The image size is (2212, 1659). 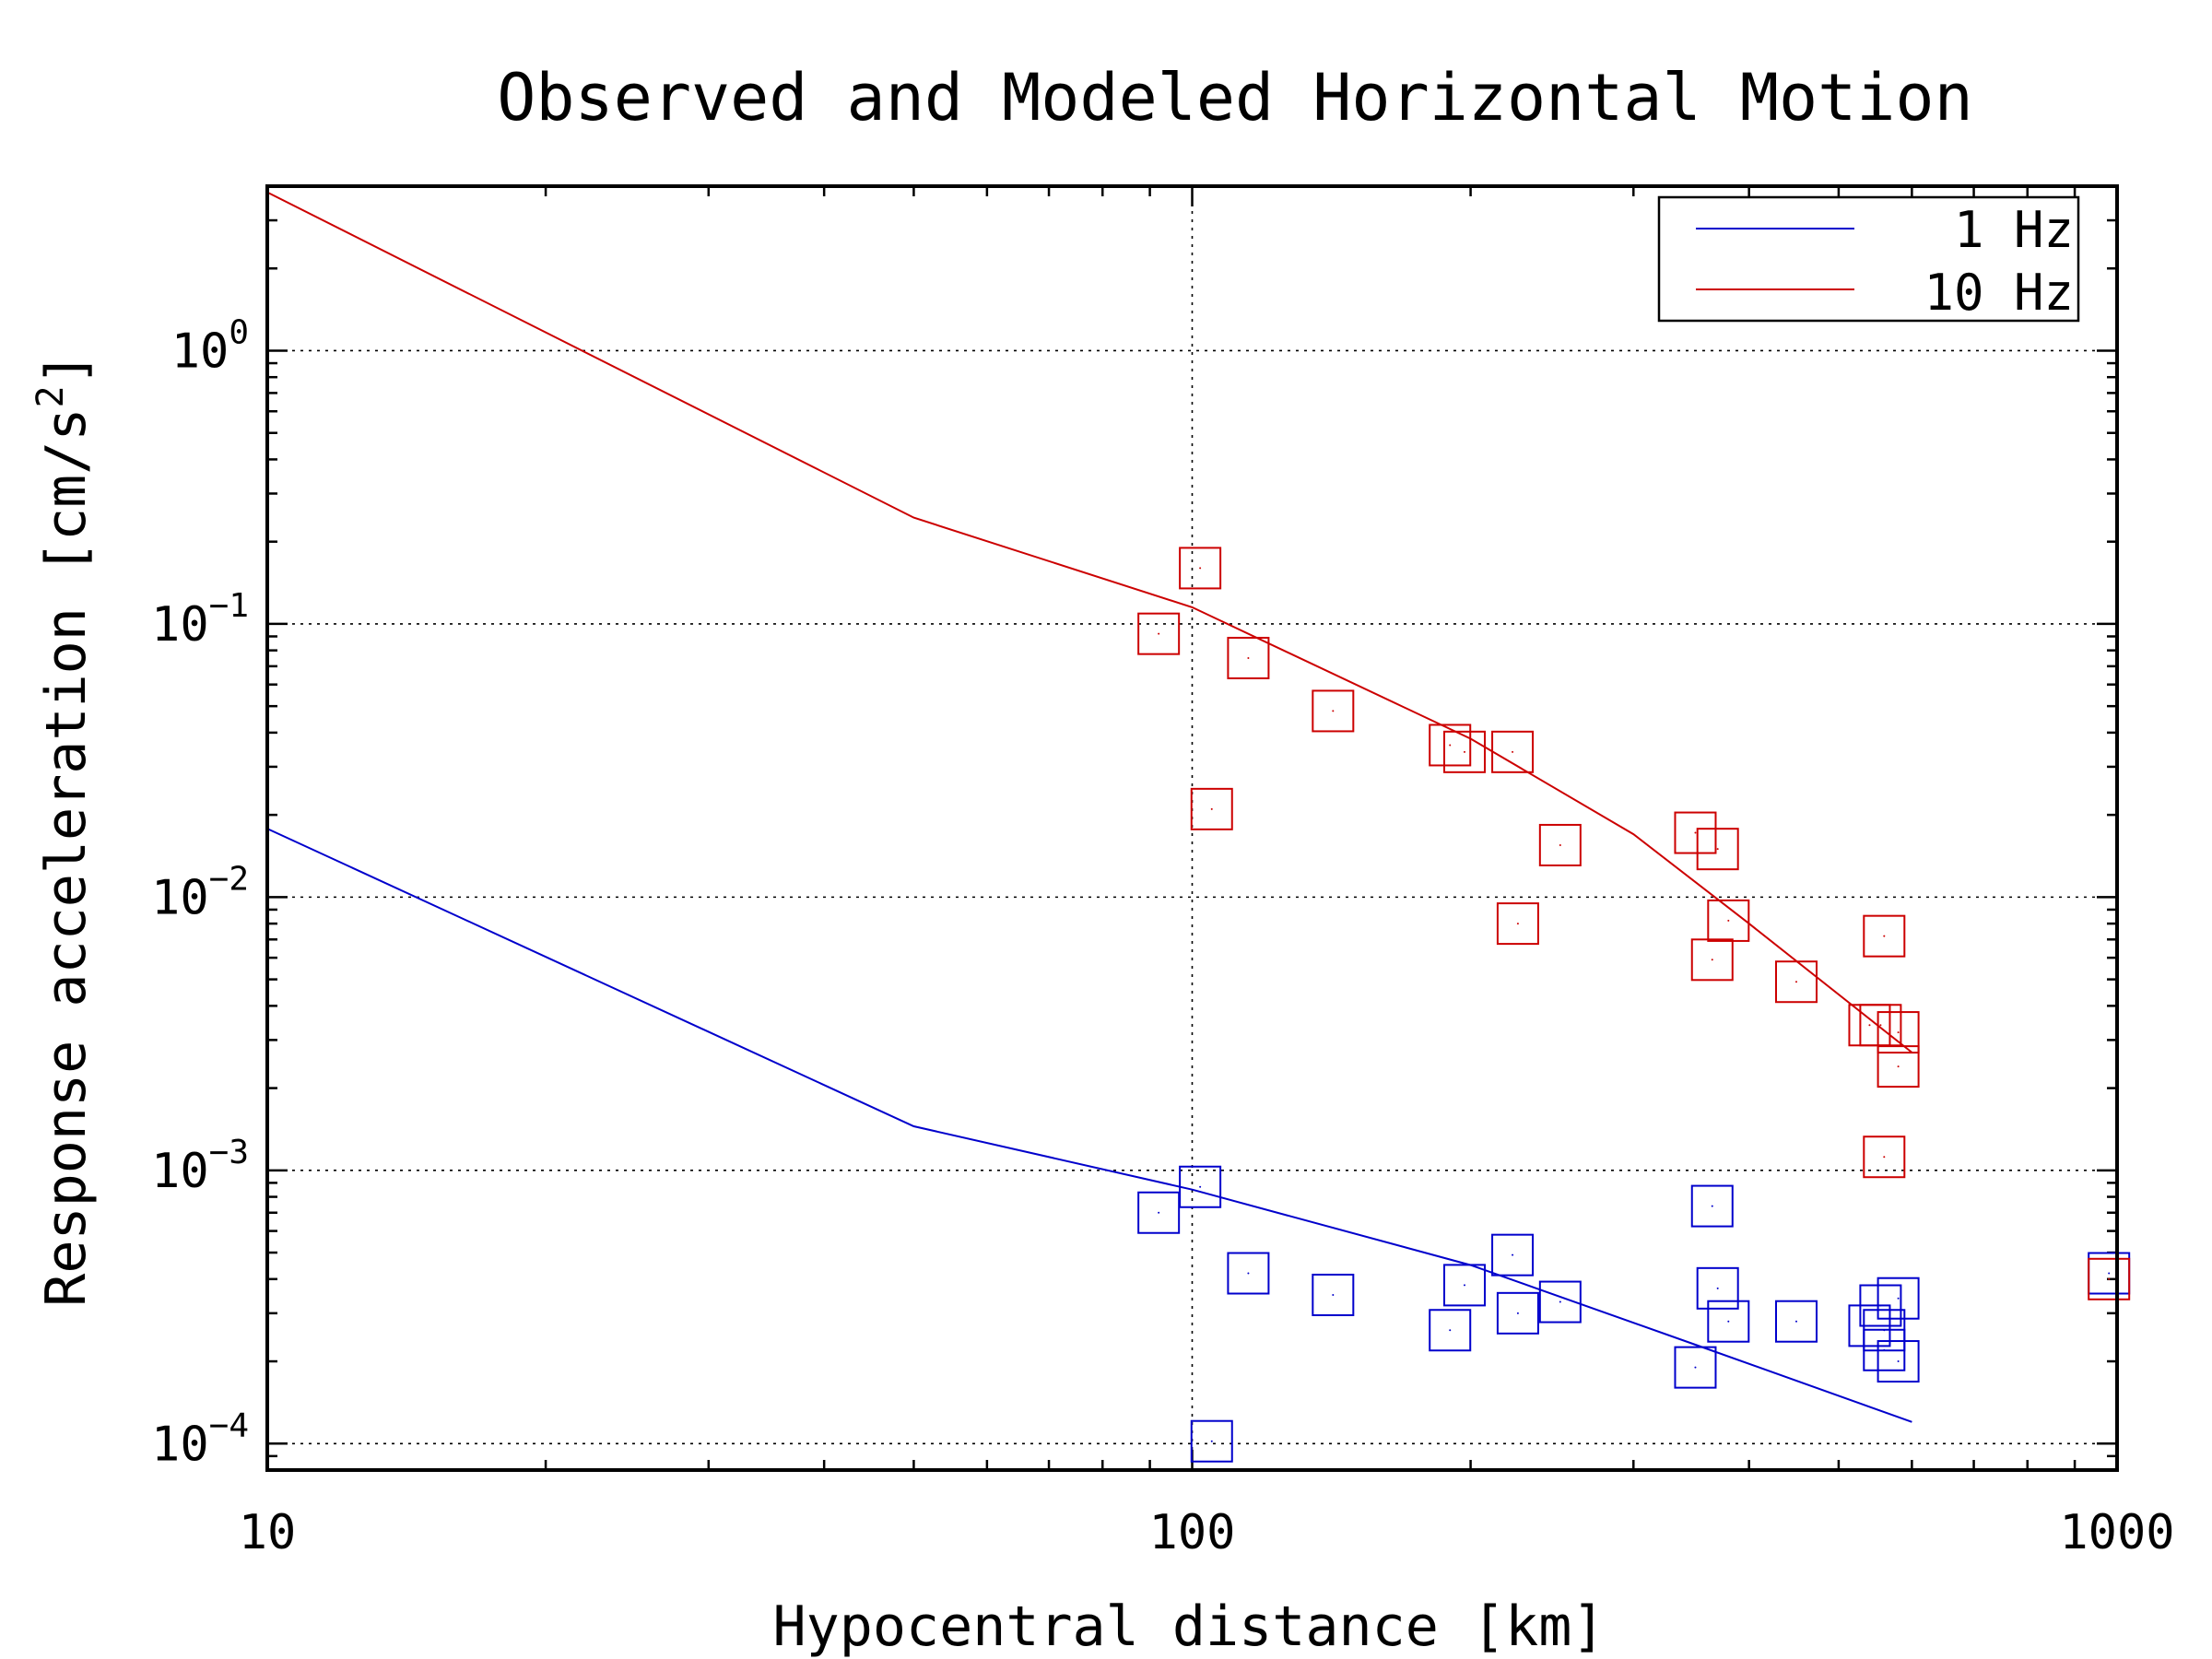 What do you see at coordinates (2116, 1532) in the screenshot?
I see `x-tick-label: 1000` at bounding box center [2116, 1532].